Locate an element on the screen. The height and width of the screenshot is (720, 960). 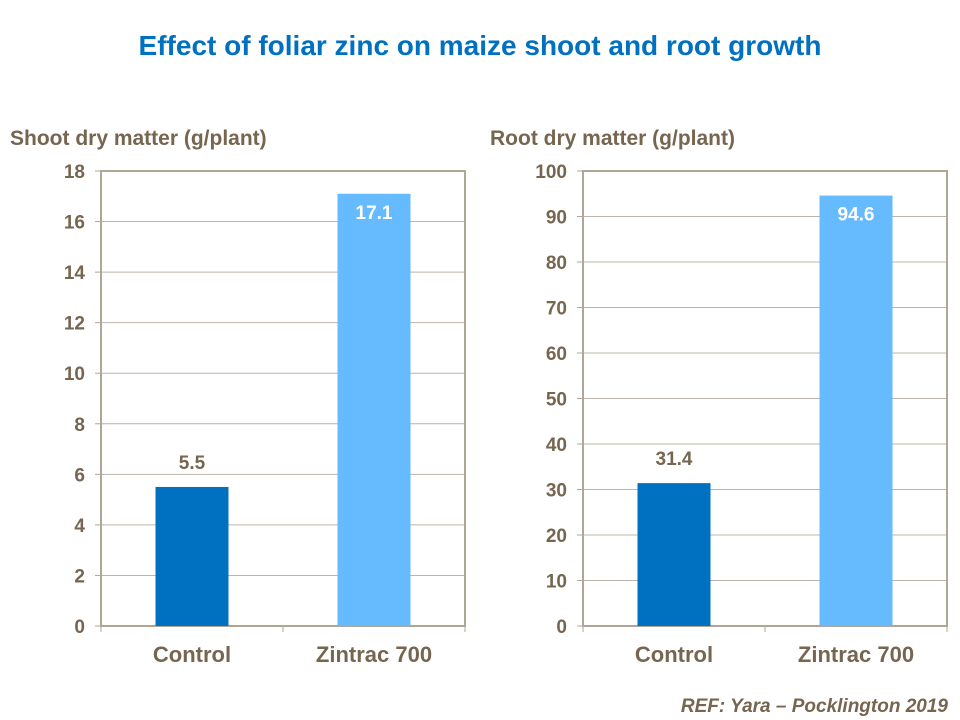
y-tick-label: 70 is located at coordinates (556, 309).